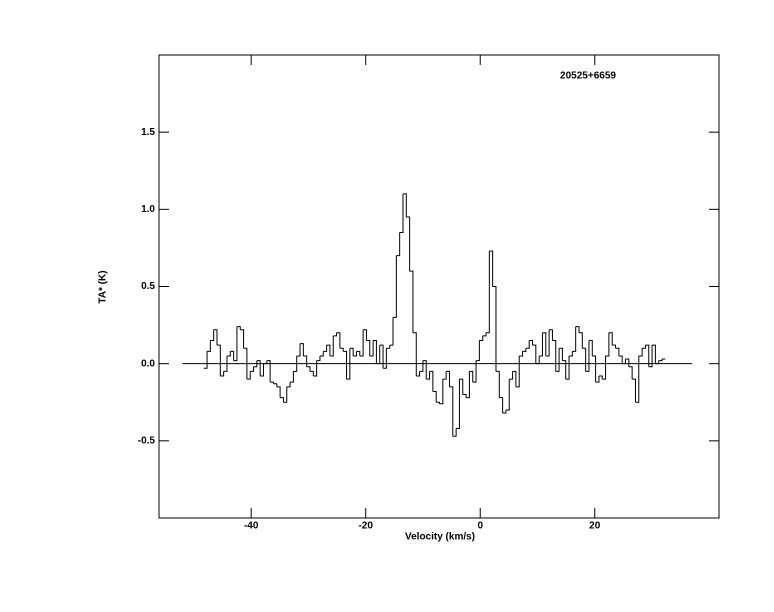 This screenshot has height=612, width=774. What do you see at coordinates (251, 526) in the screenshot?
I see `x-tick-label: -40` at bounding box center [251, 526].